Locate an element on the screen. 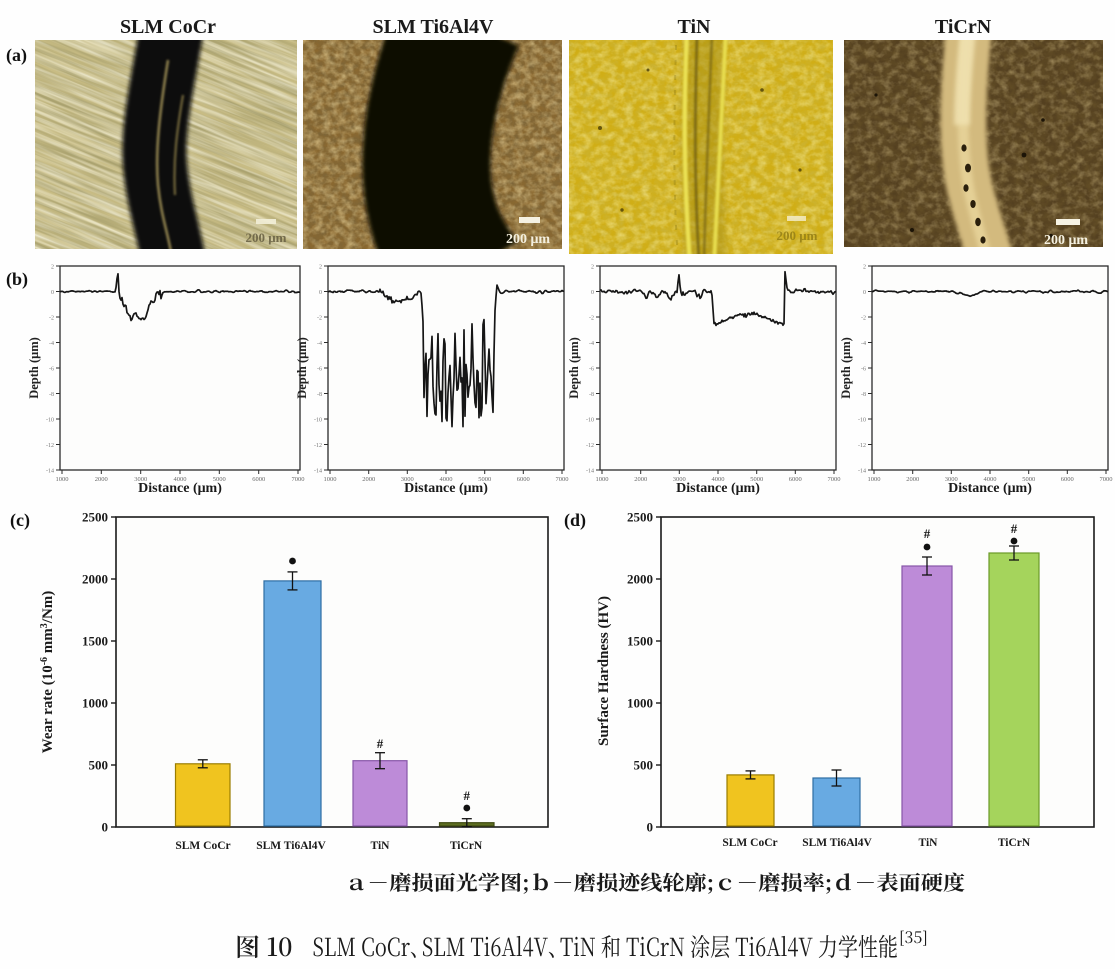 The image size is (1115, 969). svg-text: (b) is located at coordinates (17, 279).